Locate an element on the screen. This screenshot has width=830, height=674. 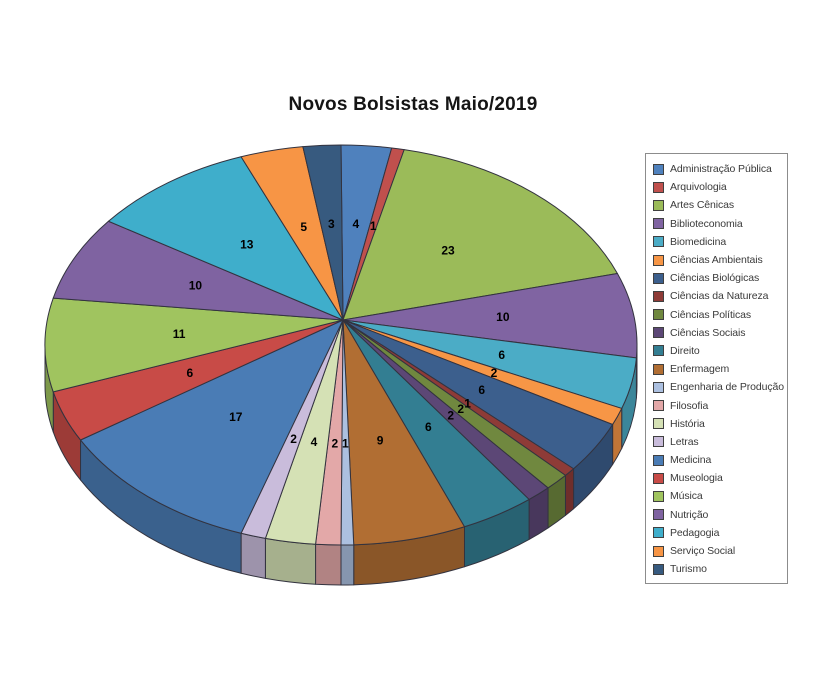
legend-item-biblioteconomia: Biblioteconomia is located at coordinates (719, 224).